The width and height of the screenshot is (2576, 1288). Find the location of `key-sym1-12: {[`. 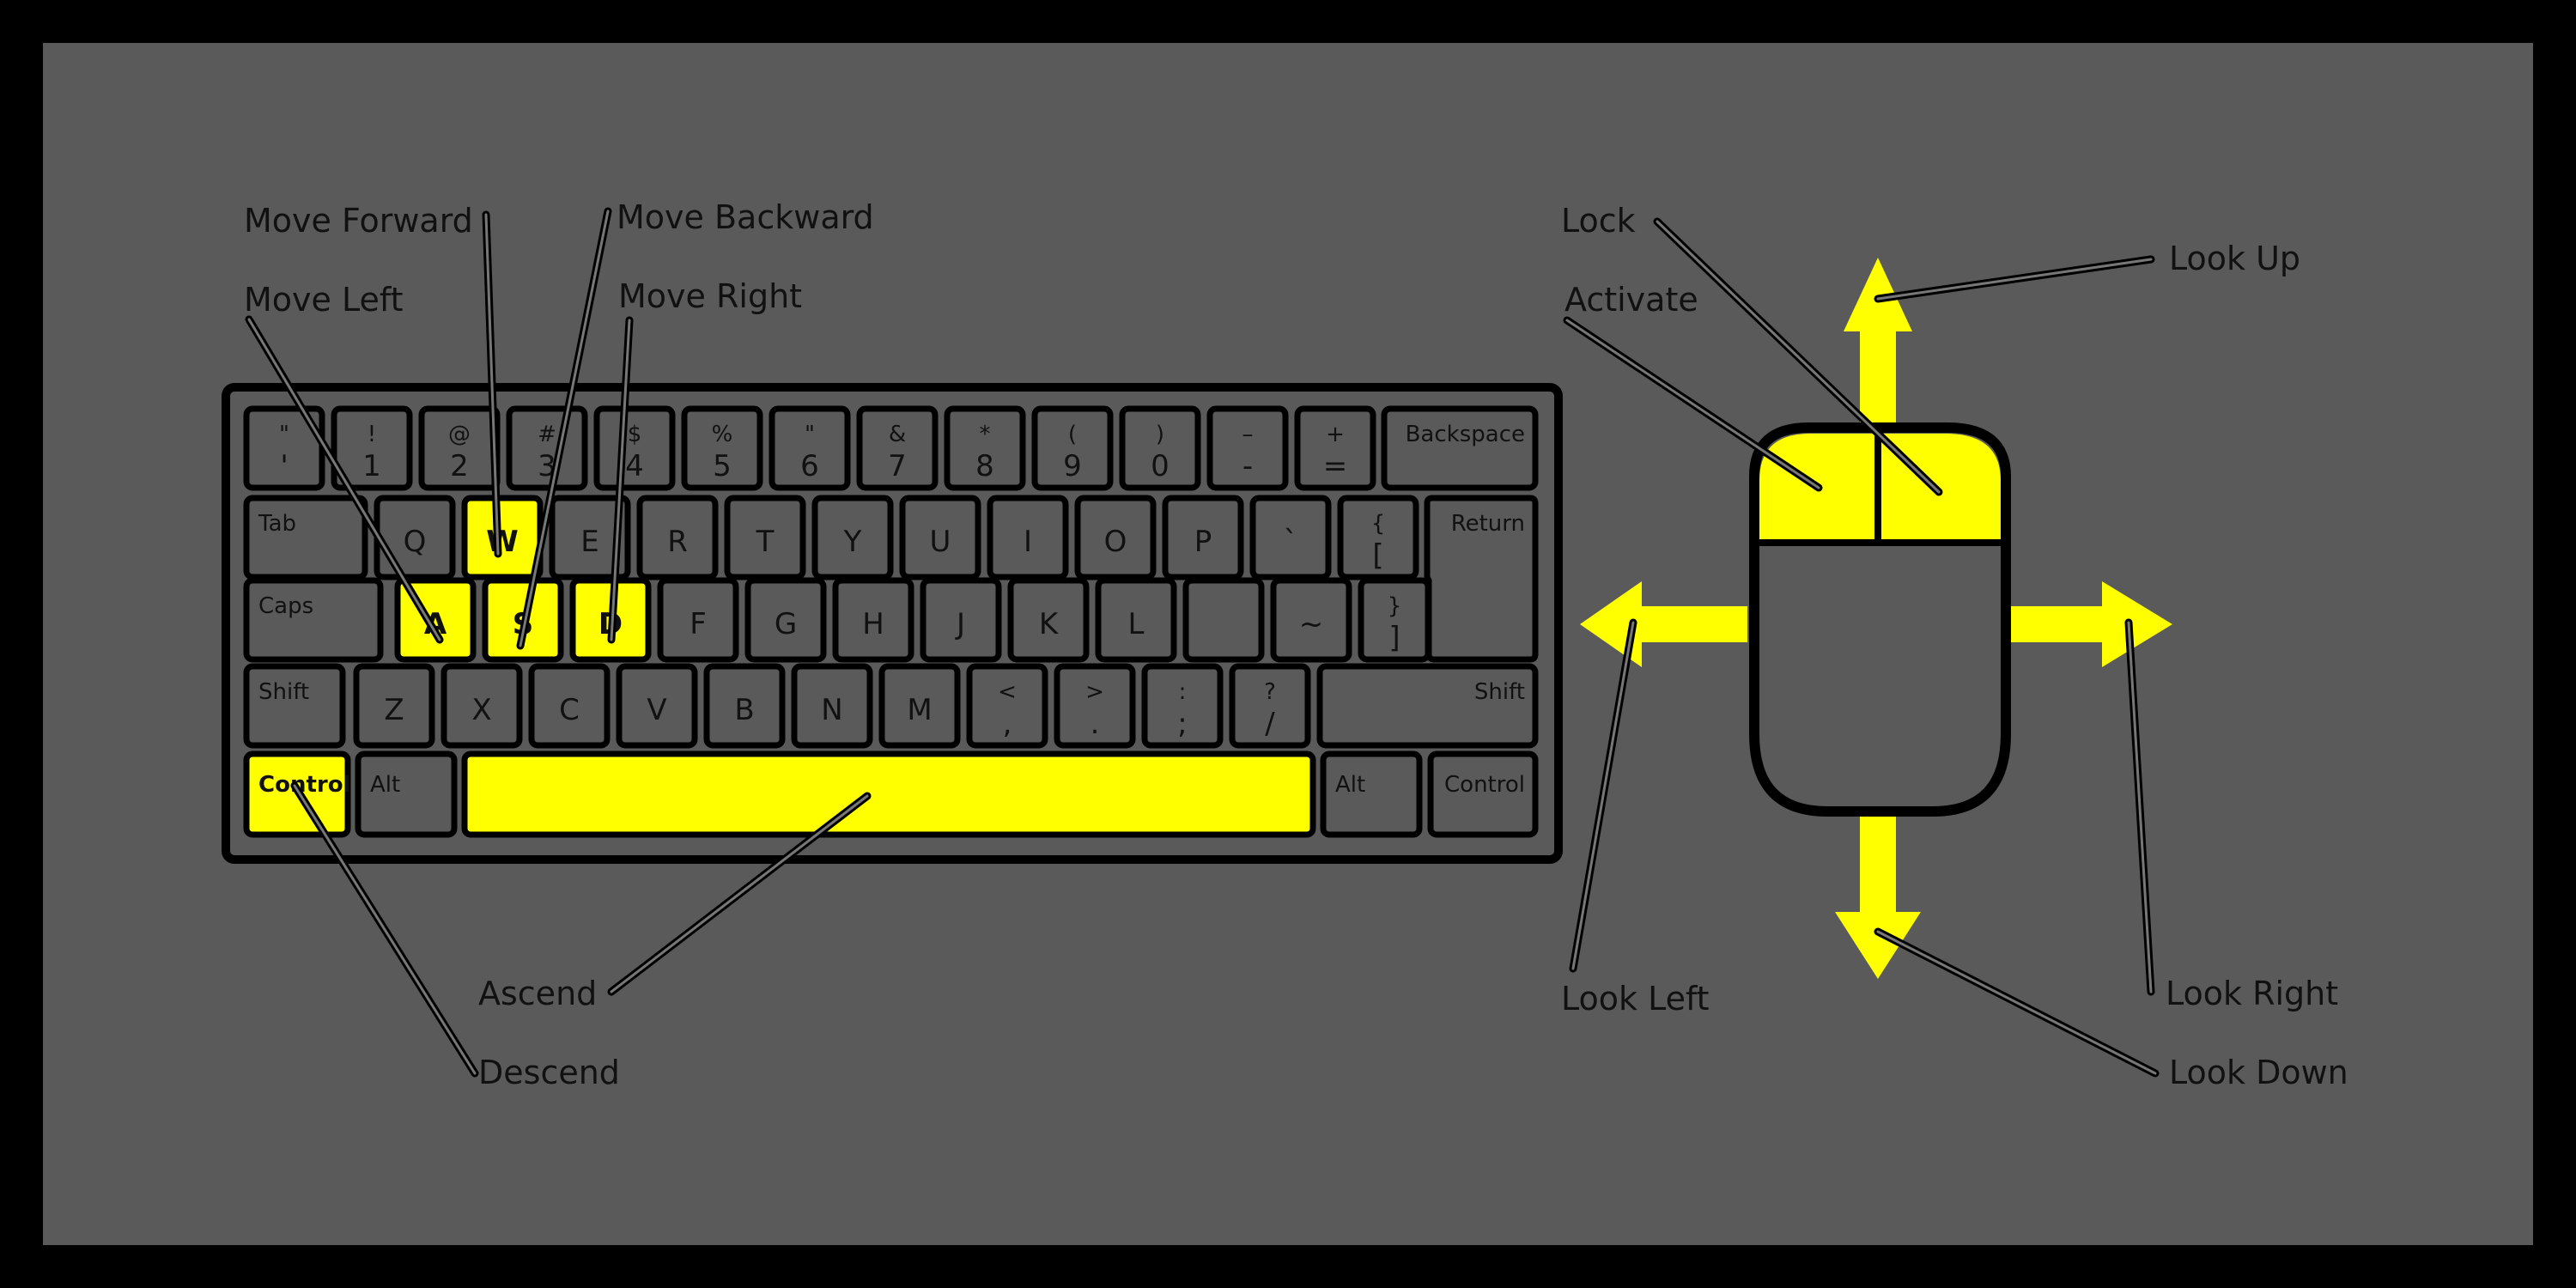

key-sym1-12: {[ is located at coordinates (1378, 537).